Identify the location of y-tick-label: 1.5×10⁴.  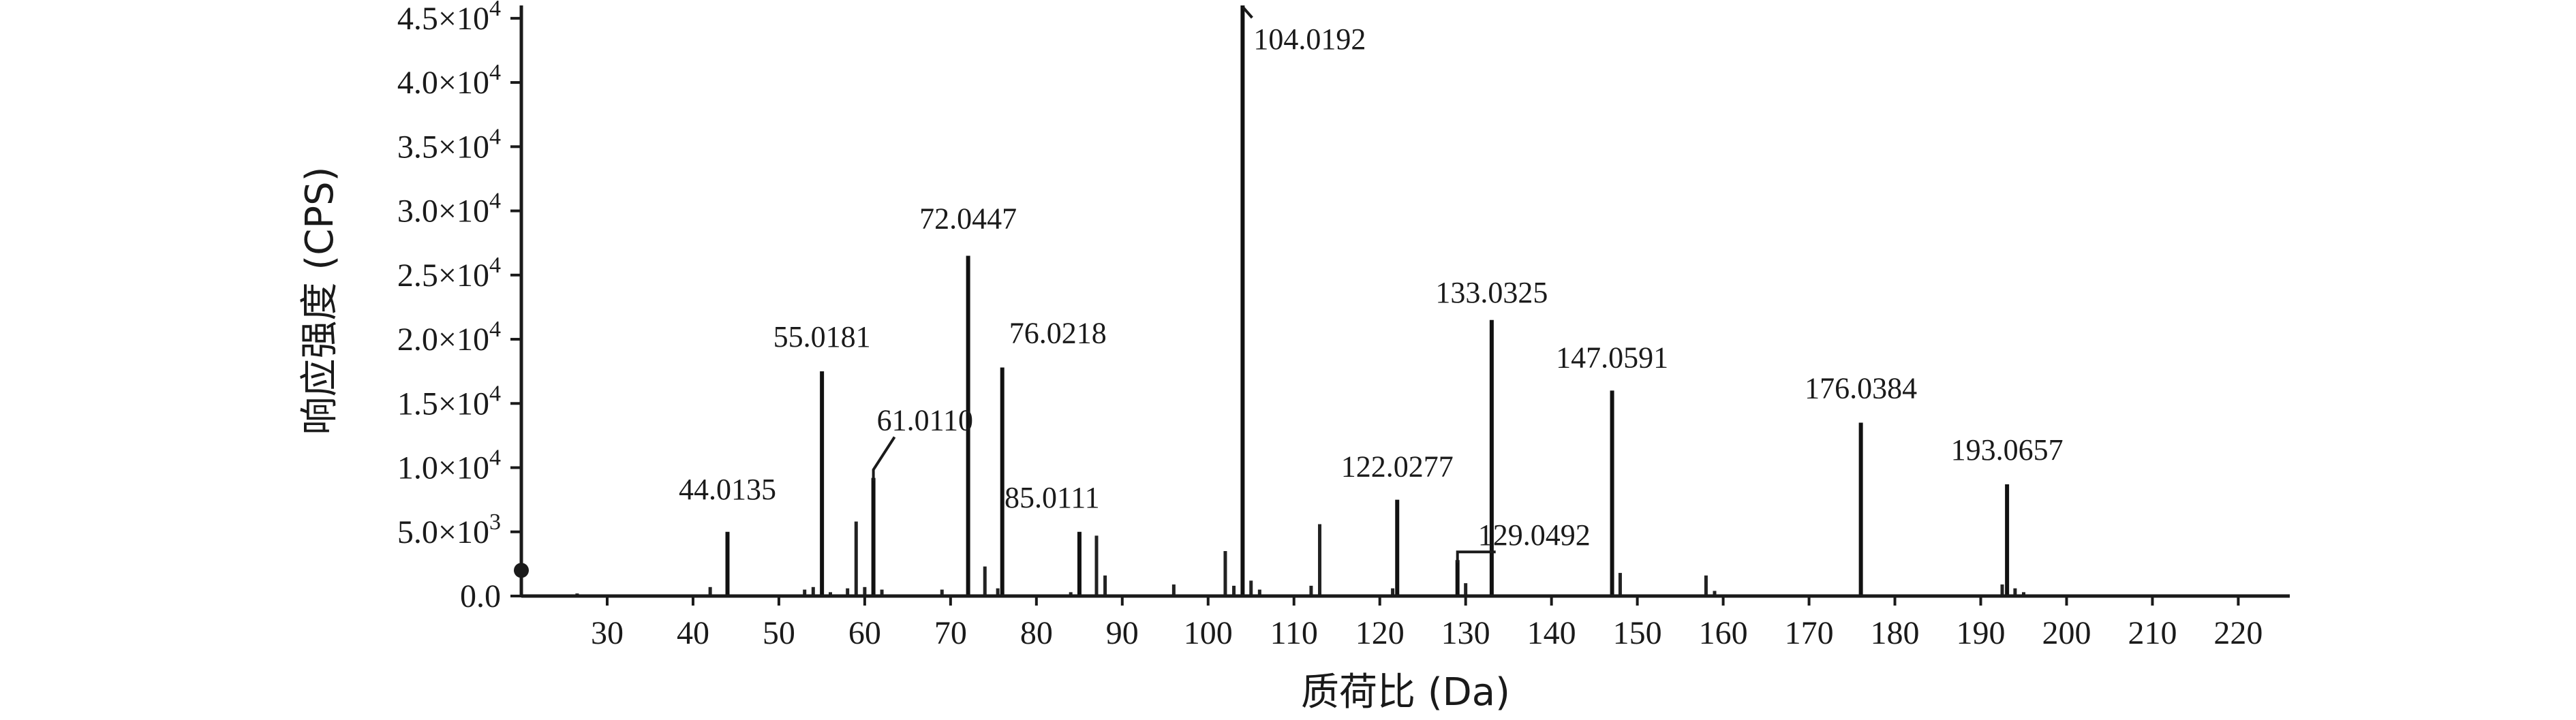
(449, 401).